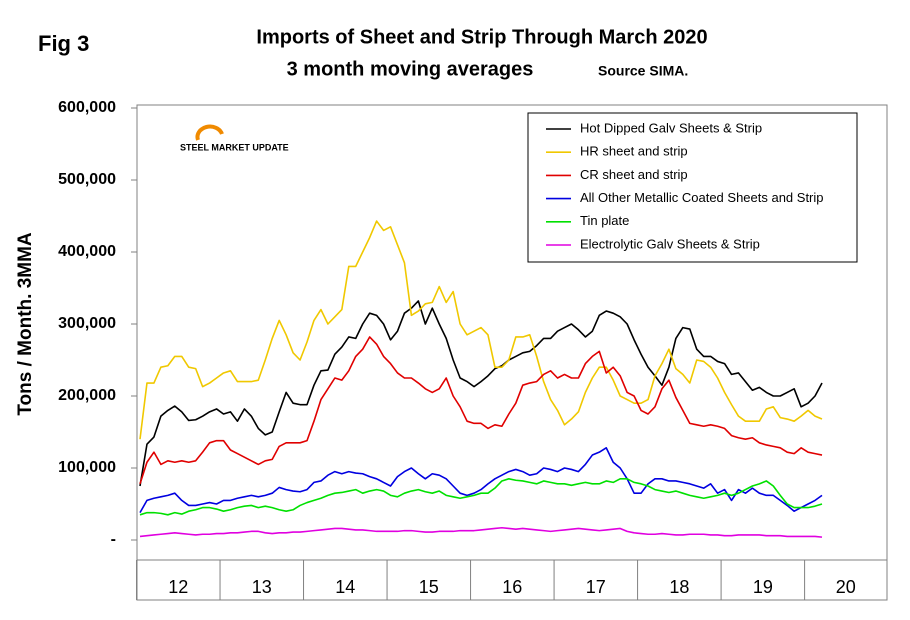 The width and height of the screenshot is (910, 620). What do you see at coordinates (234, 138) in the screenshot?
I see `logo: STEEL MARKET UPDATE` at bounding box center [234, 138].